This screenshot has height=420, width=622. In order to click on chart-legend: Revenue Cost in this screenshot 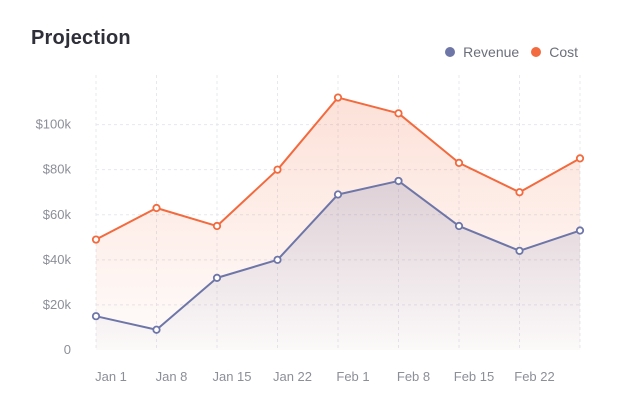, I will do `click(511, 52)`.